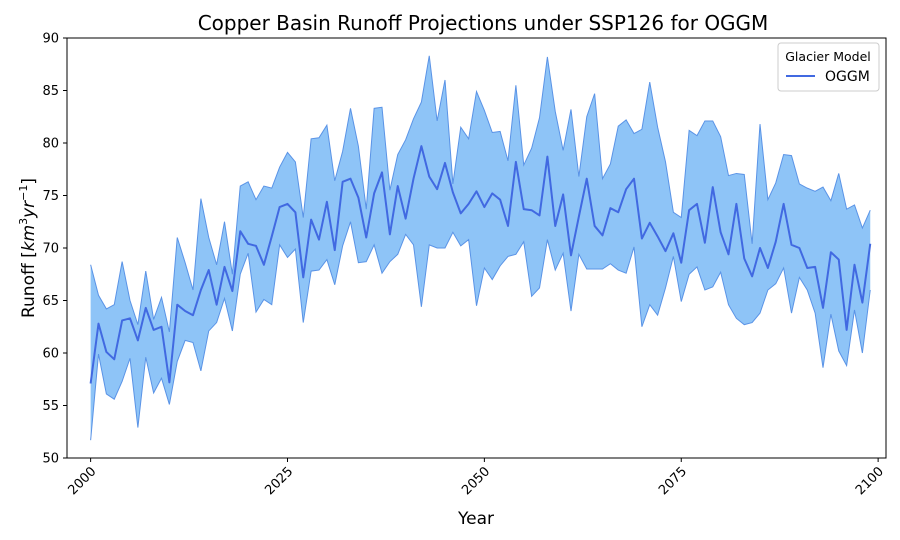 The width and height of the screenshot is (900, 540). I want to click on y-tick-label: 55, so click(50, 406).